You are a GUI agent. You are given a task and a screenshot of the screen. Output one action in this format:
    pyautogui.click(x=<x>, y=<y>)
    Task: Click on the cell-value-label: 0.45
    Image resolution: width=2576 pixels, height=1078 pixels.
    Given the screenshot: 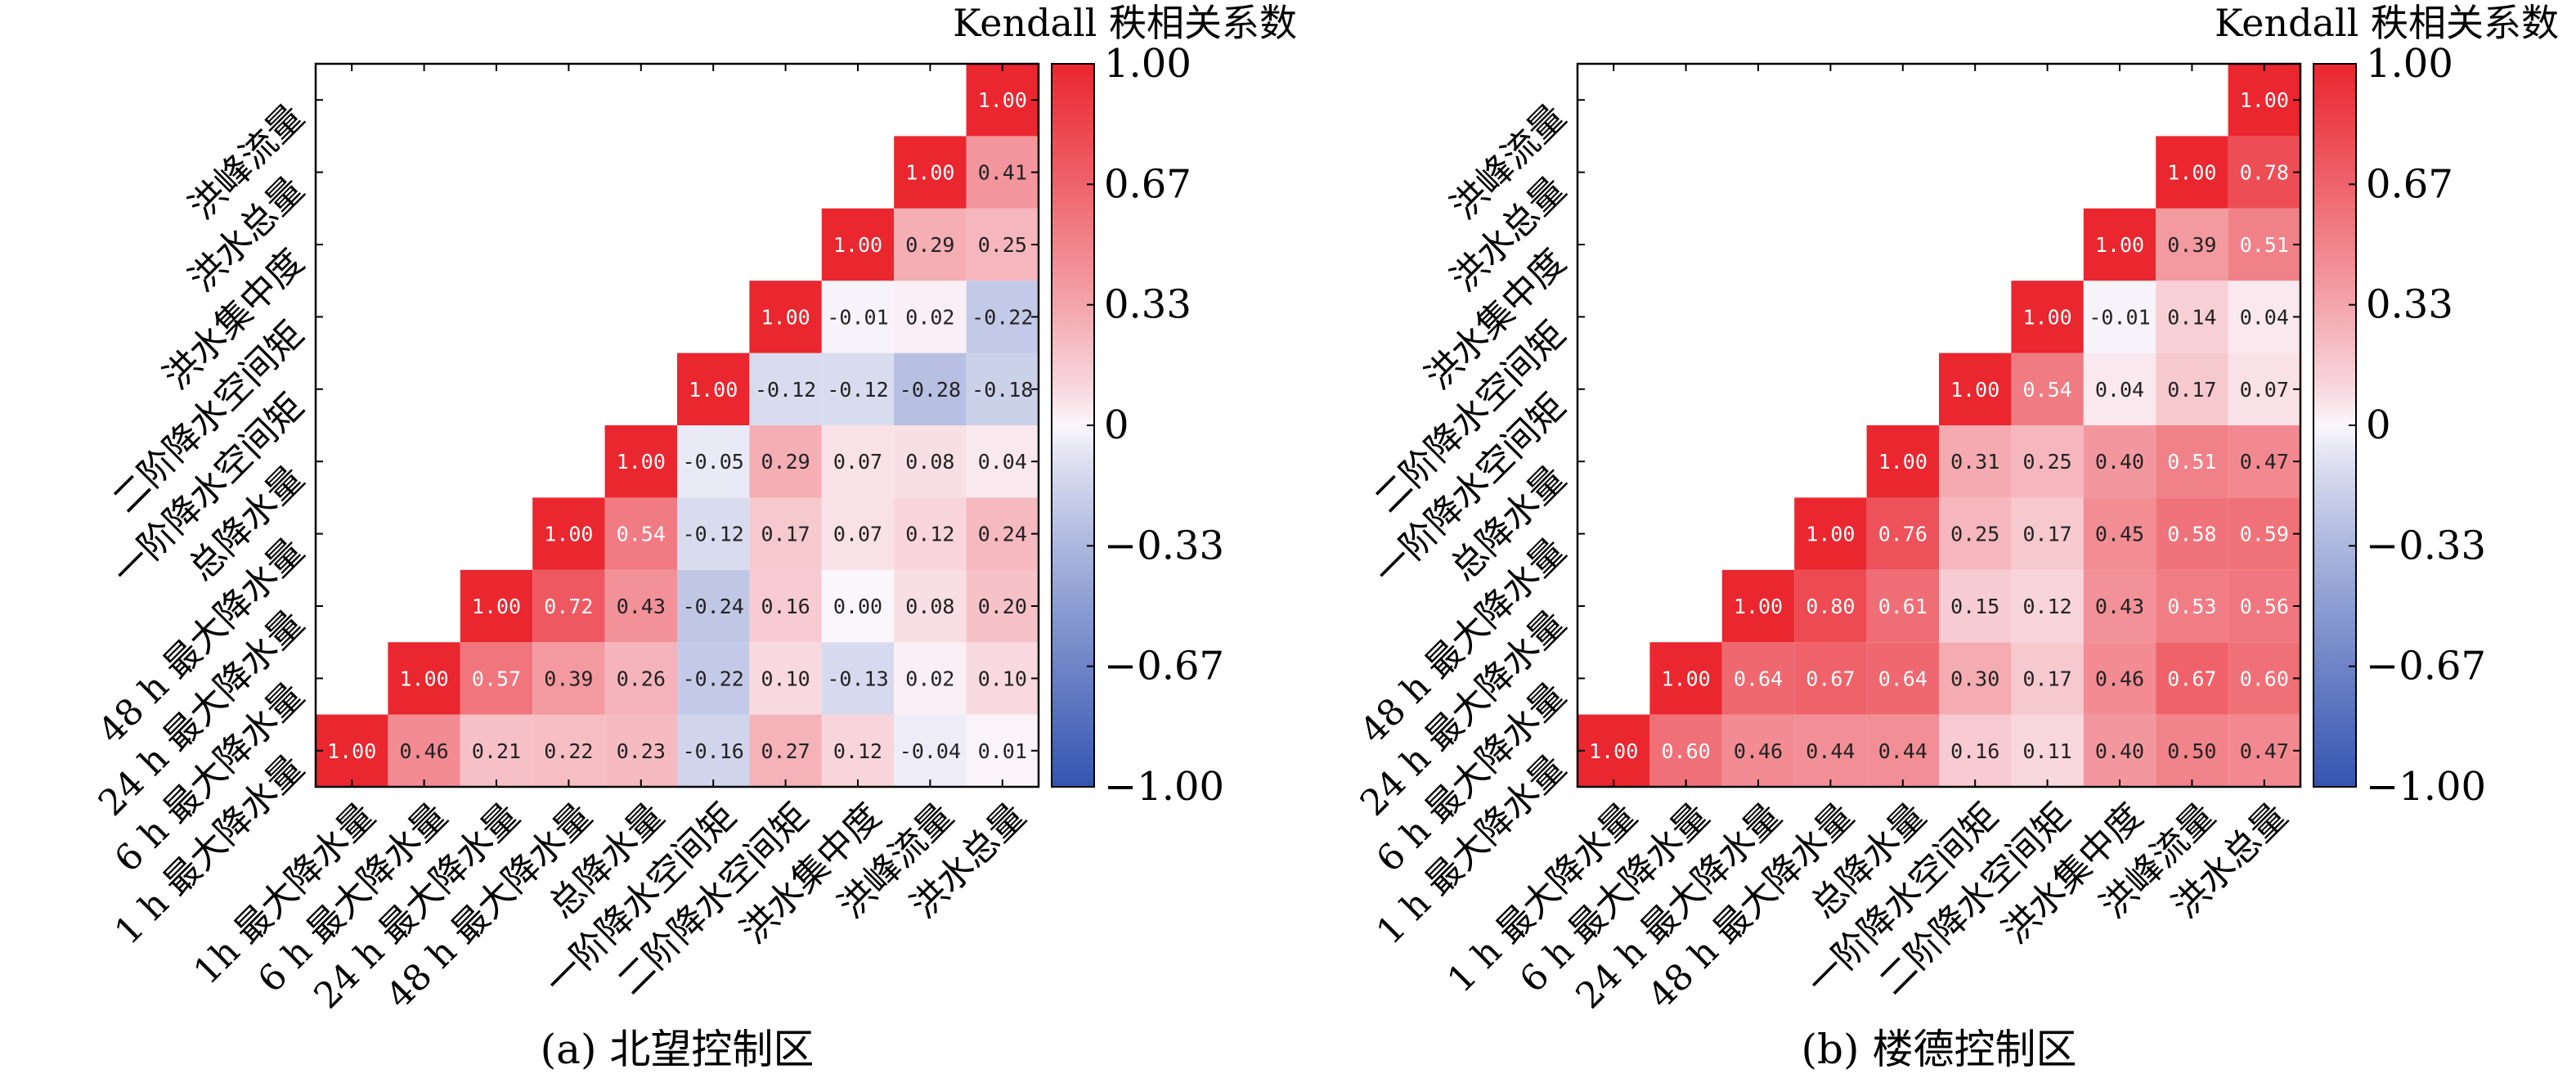 What is the action you would take?
    pyautogui.click(x=2120, y=535)
    